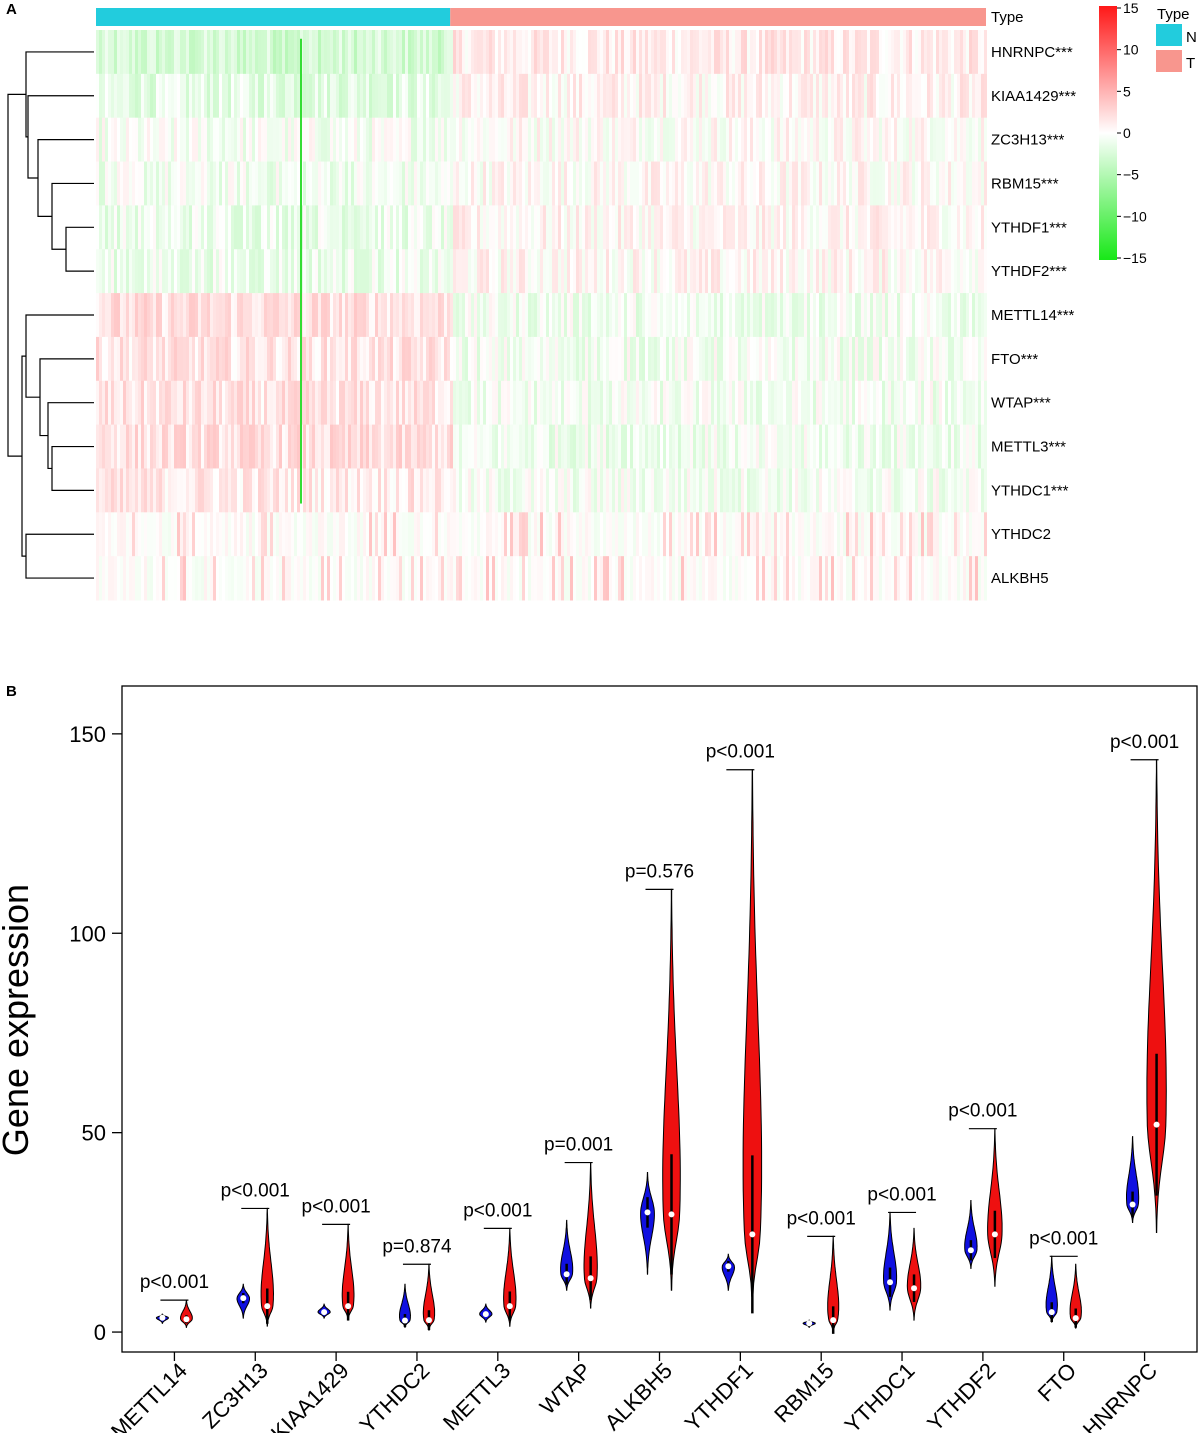 The width and height of the screenshot is (1200, 1433). What do you see at coordinates (1173, 14) in the screenshot?
I see `legend-title: Type` at bounding box center [1173, 14].